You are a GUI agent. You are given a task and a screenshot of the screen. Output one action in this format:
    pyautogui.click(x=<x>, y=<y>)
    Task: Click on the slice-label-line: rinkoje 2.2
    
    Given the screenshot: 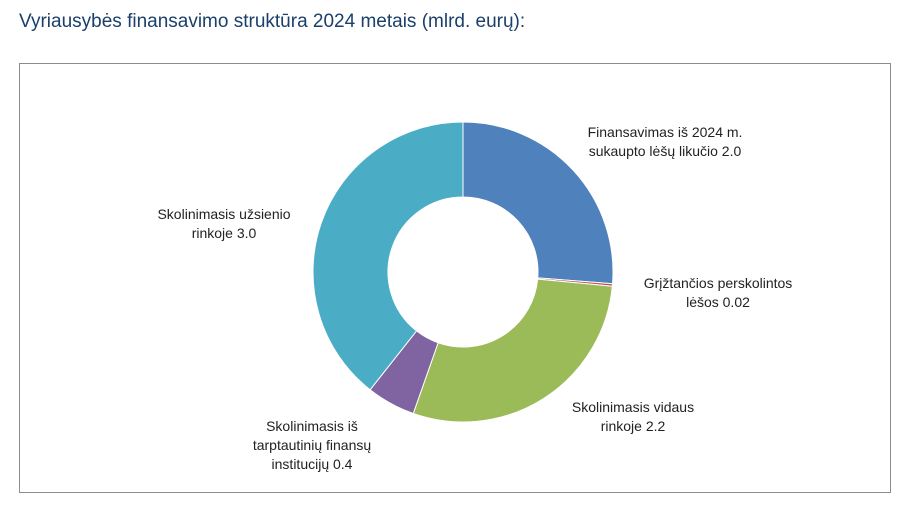 What is the action you would take?
    pyautogui.click(x=633, y=426)
    